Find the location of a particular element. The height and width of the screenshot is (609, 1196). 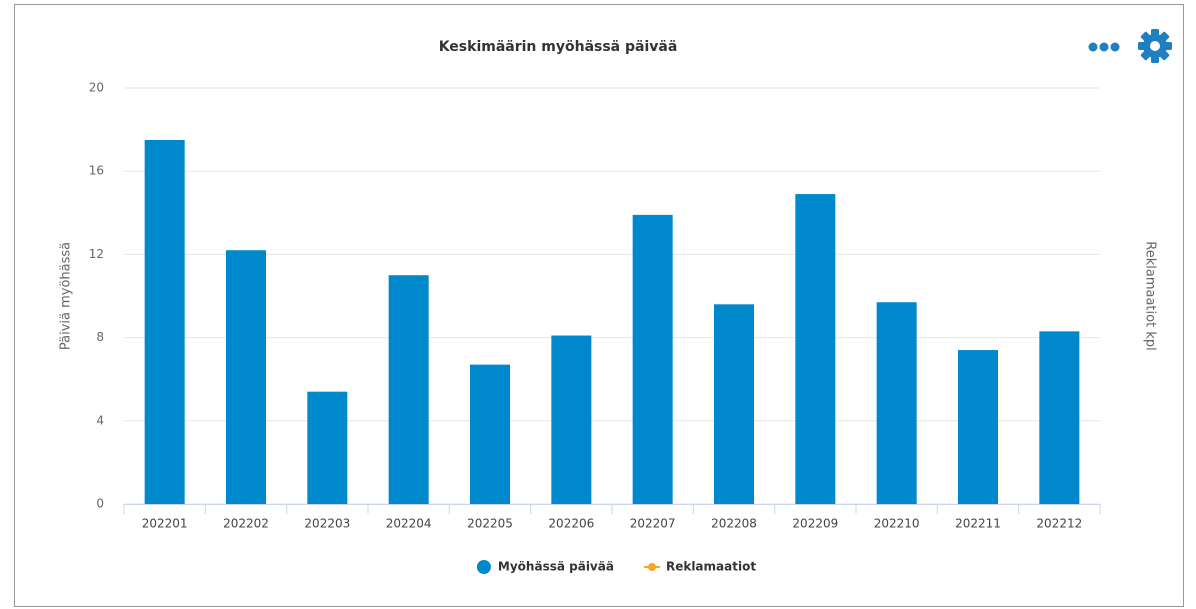

x-tick-label: 202203 is located at coordinates (327, 524).